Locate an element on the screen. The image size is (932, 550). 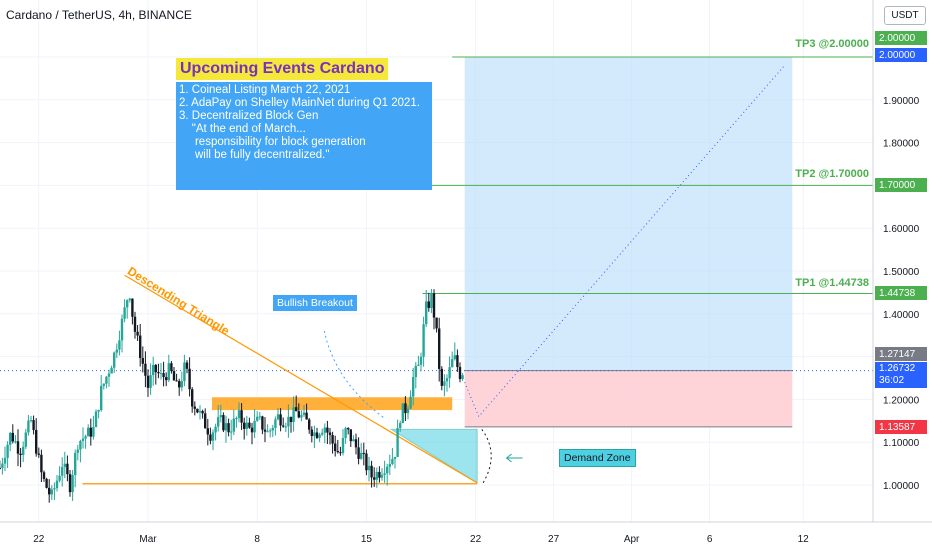
stop-price-label: 1.13587 is located at coordinates (901, 427).